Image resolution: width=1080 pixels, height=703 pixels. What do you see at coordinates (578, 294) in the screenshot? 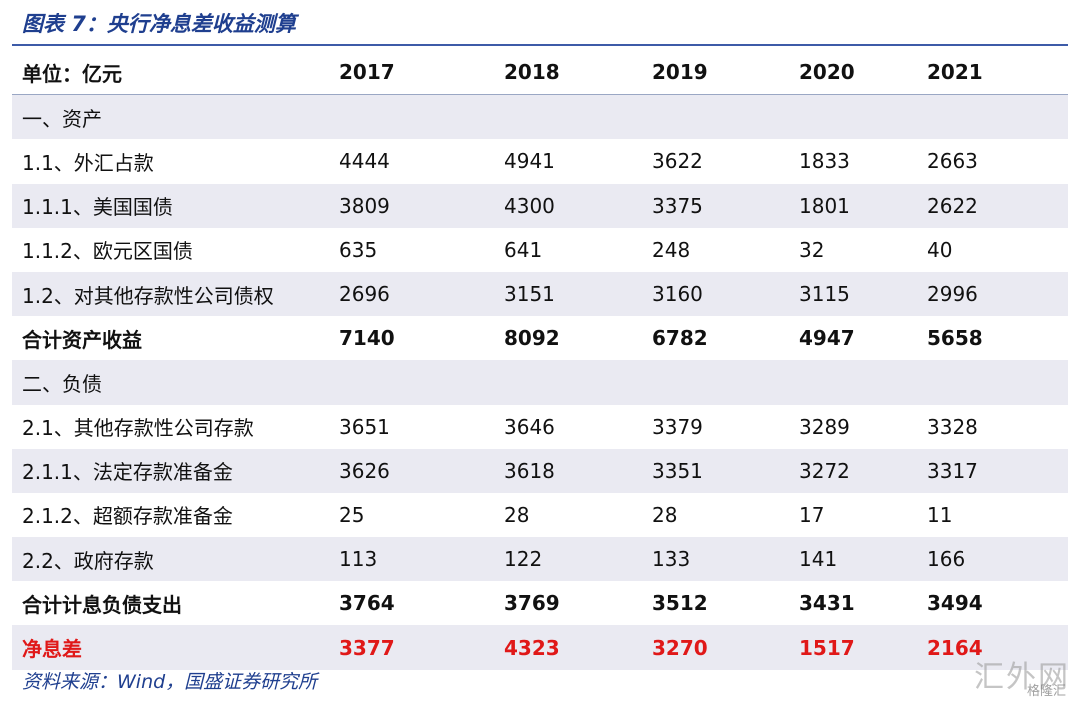
I see `row-value: 3151` at bounding box center [578, 294].